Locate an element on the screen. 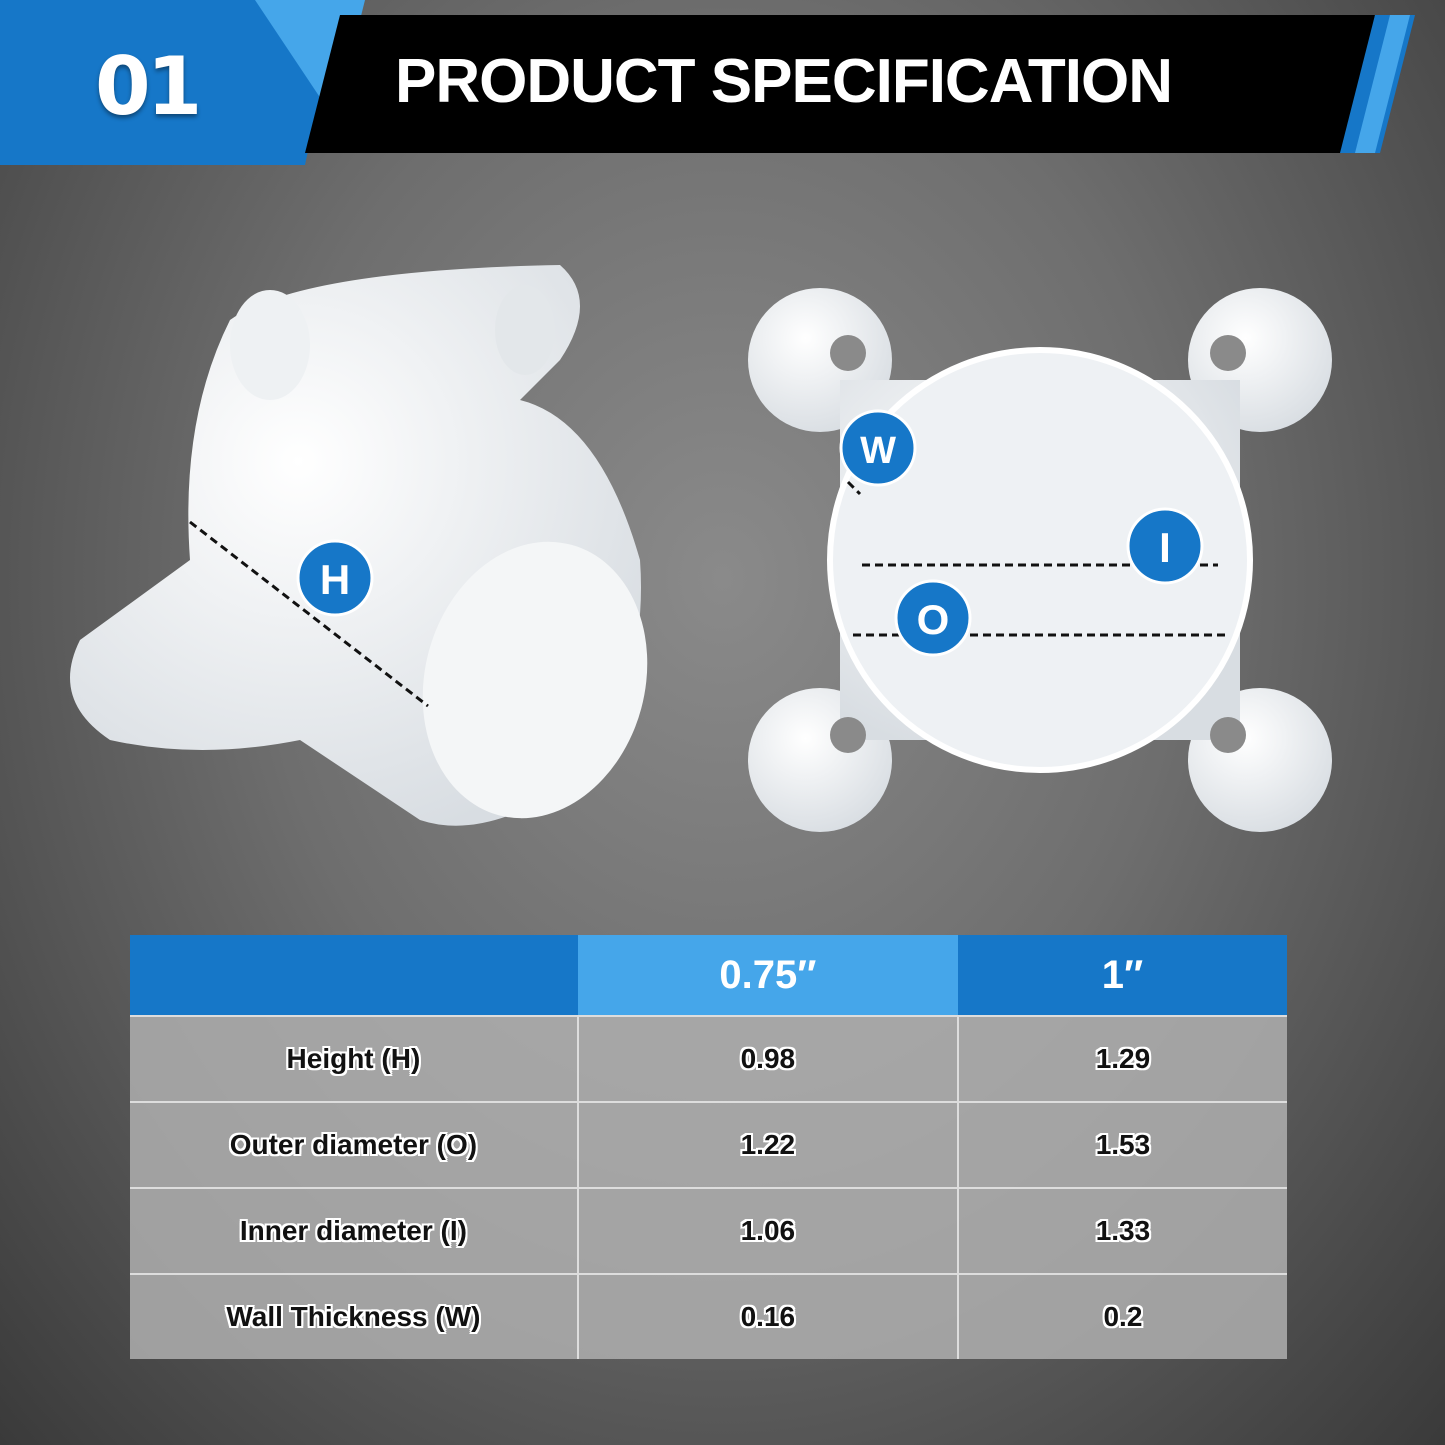  svg-text: H is located at coordinates (335, 579).